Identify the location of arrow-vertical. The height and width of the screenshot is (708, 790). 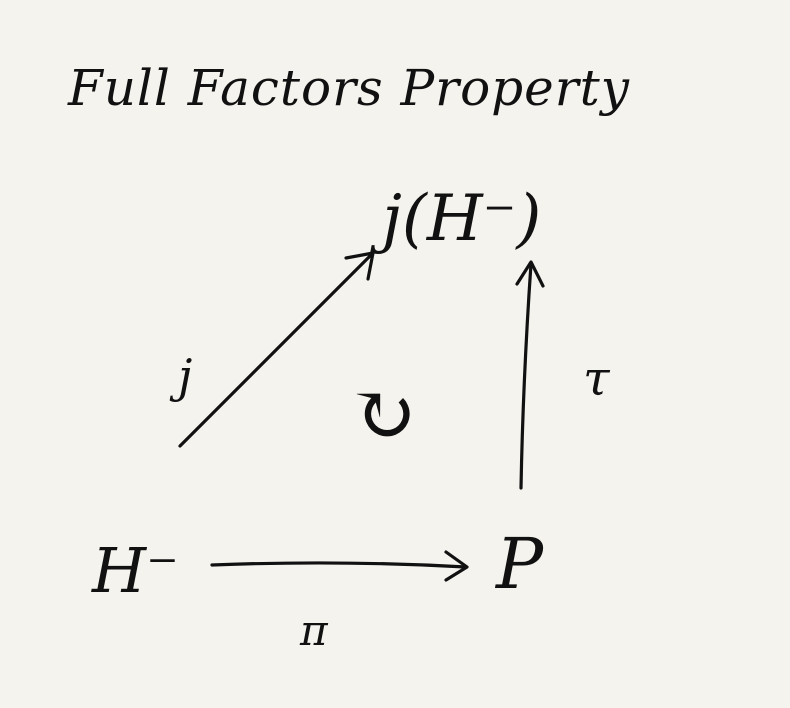
(530, 375).